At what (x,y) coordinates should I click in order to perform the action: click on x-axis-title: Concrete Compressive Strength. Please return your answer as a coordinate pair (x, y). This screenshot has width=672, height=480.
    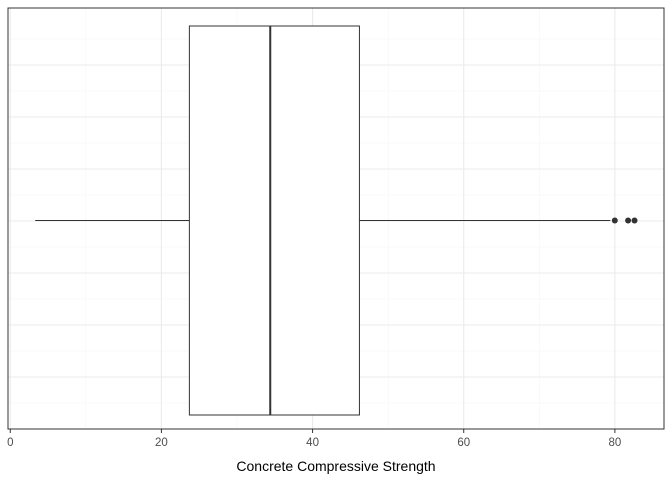
    Looking at the image, I should click on (335, 466).